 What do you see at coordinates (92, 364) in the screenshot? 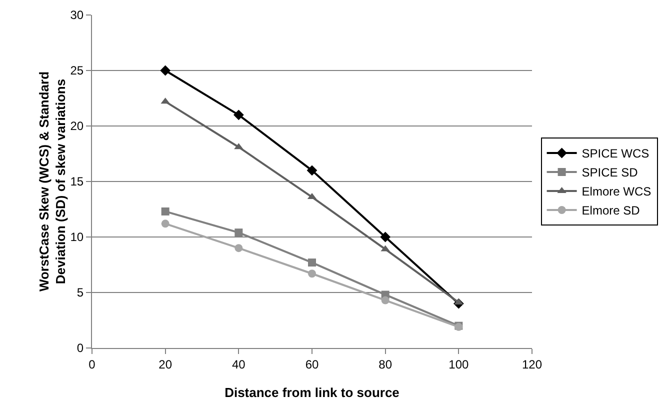
I see `x-tick-label: 0` at bounding box center [92, 364].